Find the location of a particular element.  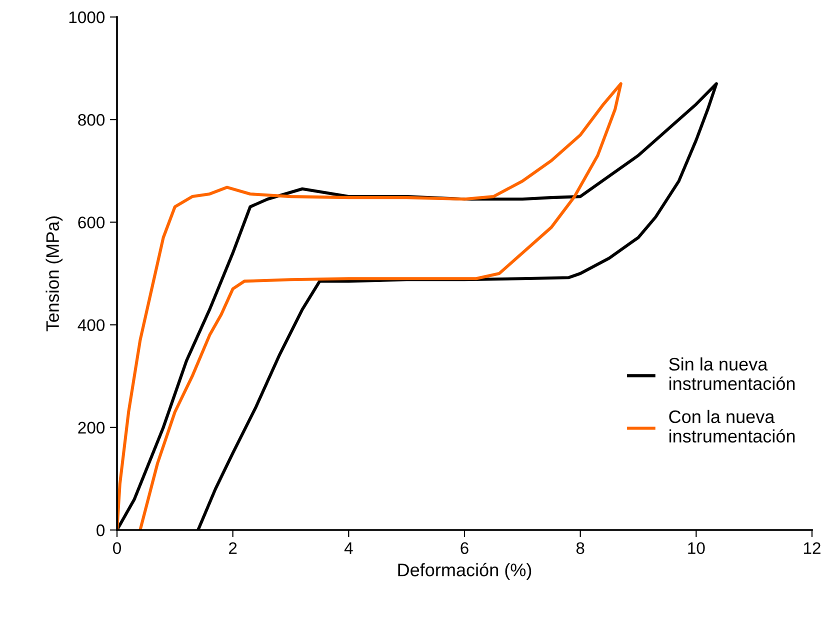

x-tick-label: 2 is located at coordinates (233, 548).